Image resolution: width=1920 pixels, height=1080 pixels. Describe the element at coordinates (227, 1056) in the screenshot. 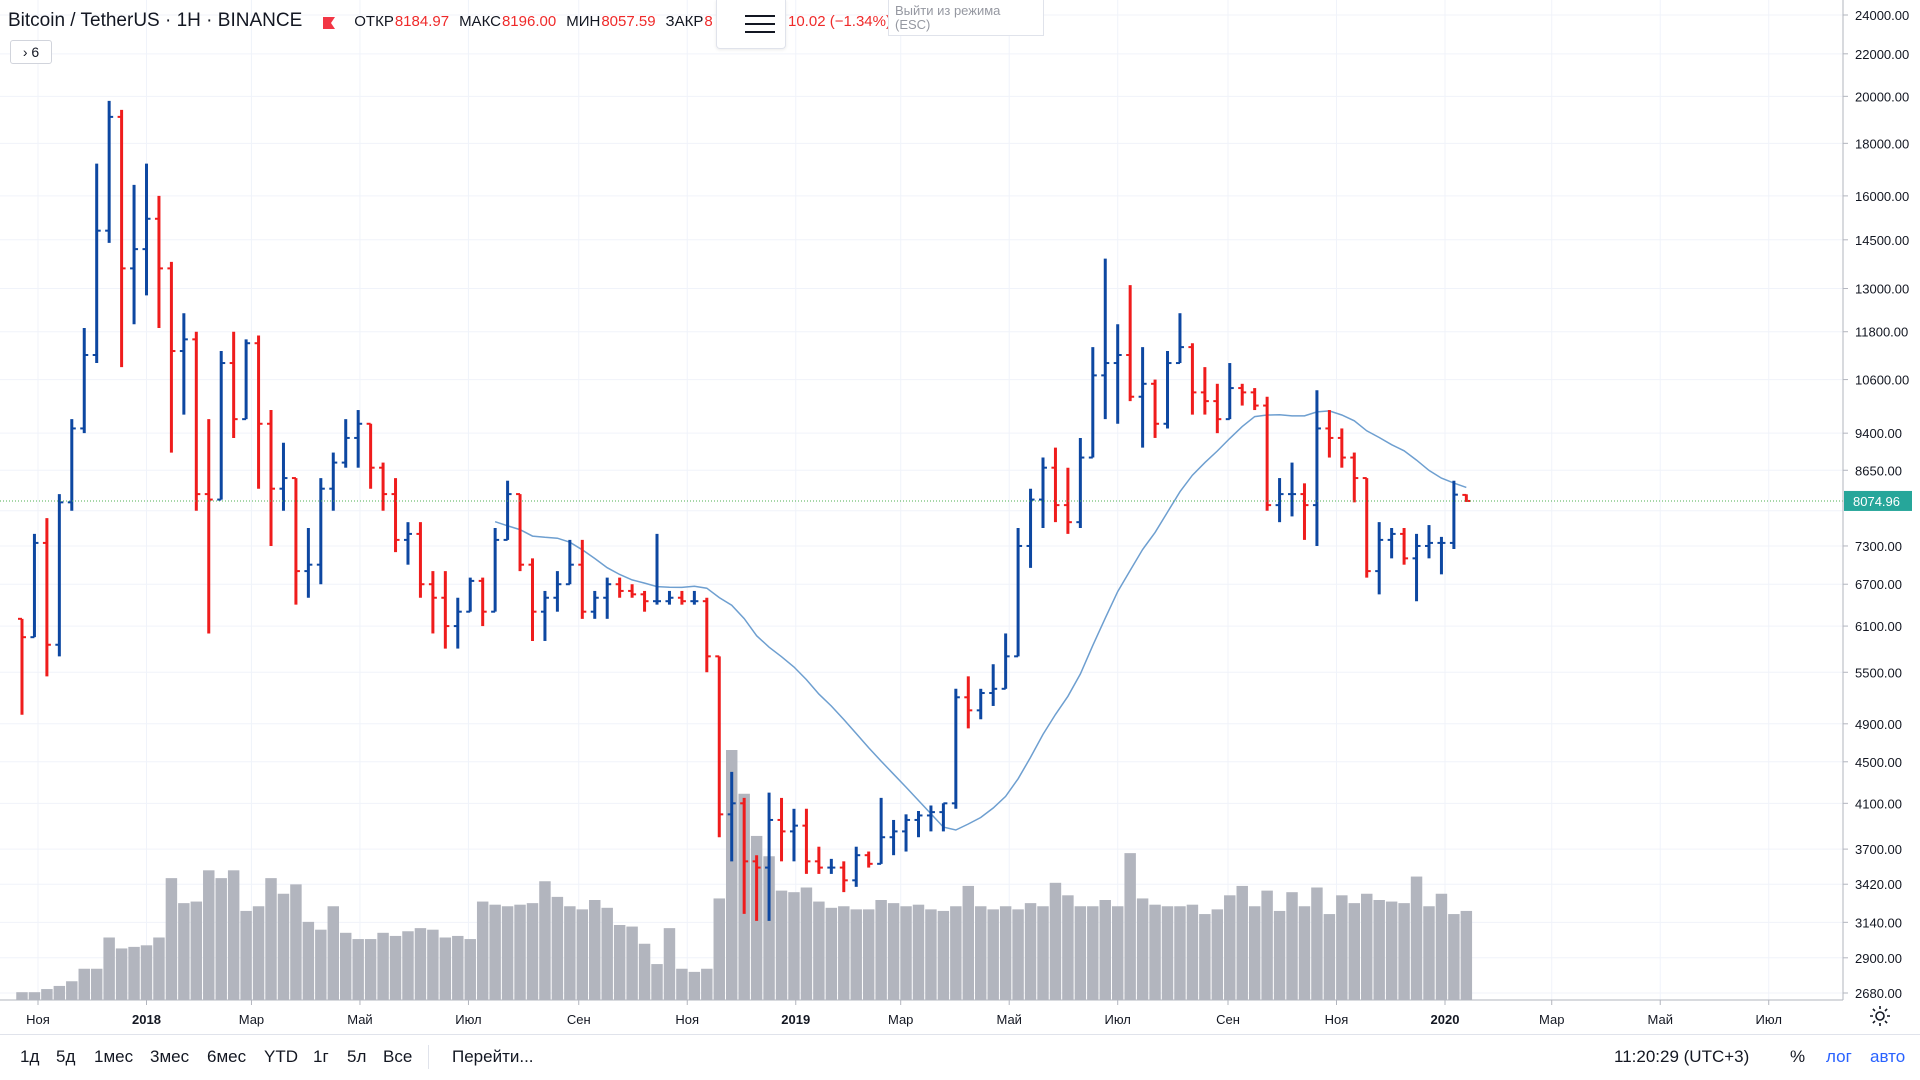

I see `range-6m: 6мес` at that location.